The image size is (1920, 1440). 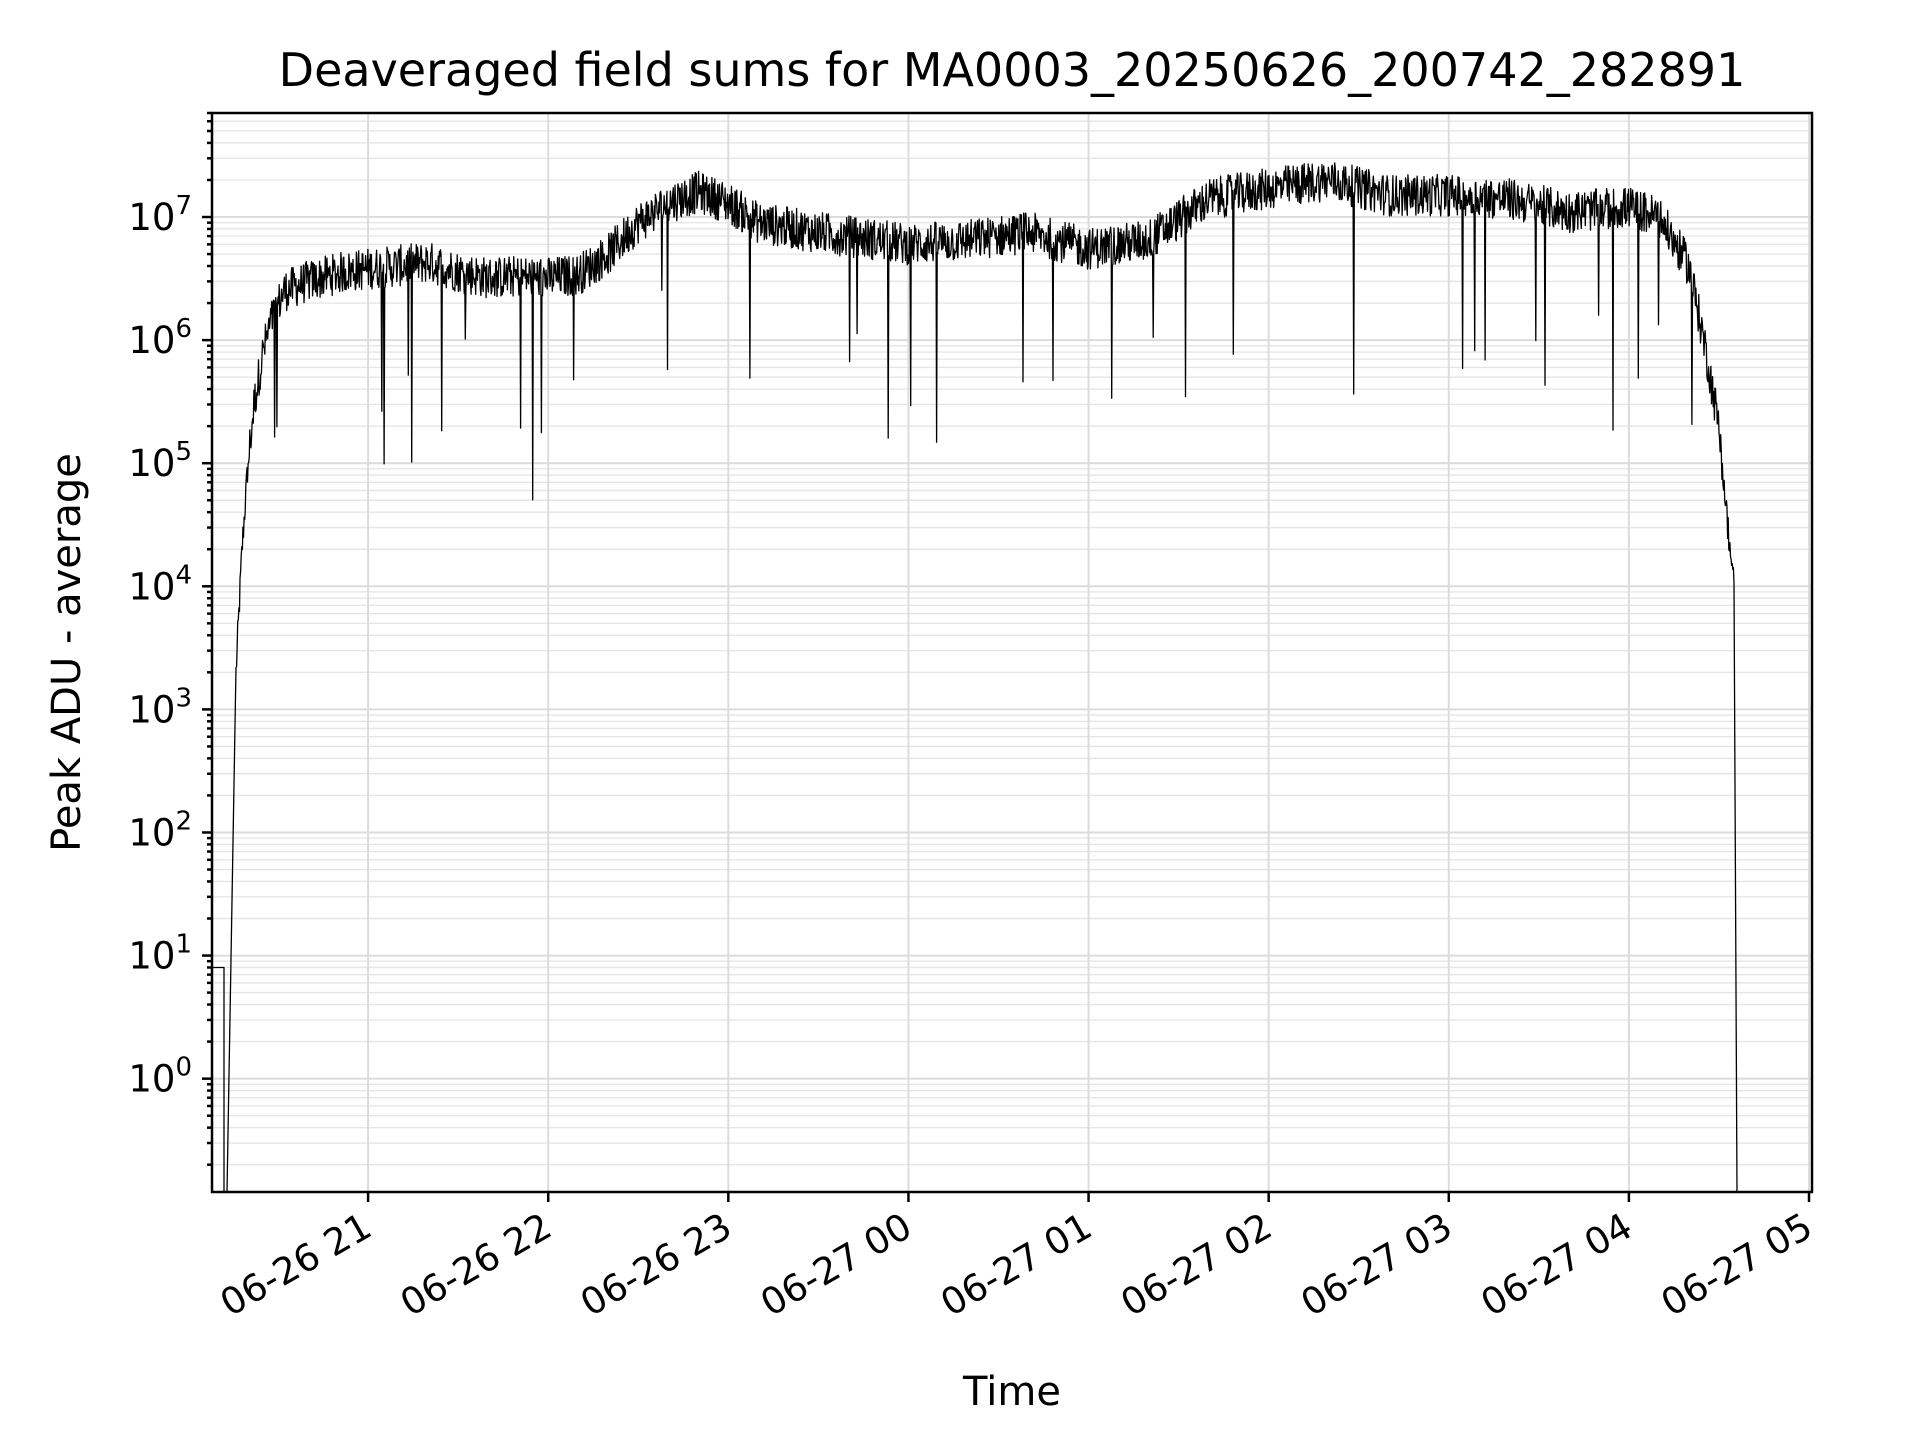 I want to click on y-tick-label: 10⁶, so click(x=160, y=338).